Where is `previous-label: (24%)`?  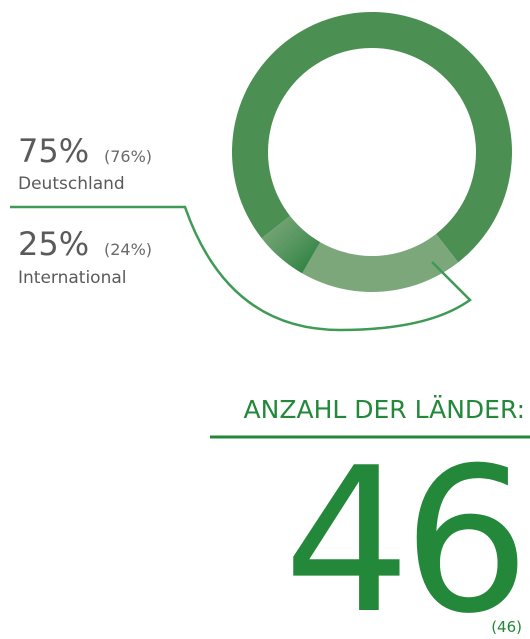 previous-label: (24%) is located at coordinates (128, 249).